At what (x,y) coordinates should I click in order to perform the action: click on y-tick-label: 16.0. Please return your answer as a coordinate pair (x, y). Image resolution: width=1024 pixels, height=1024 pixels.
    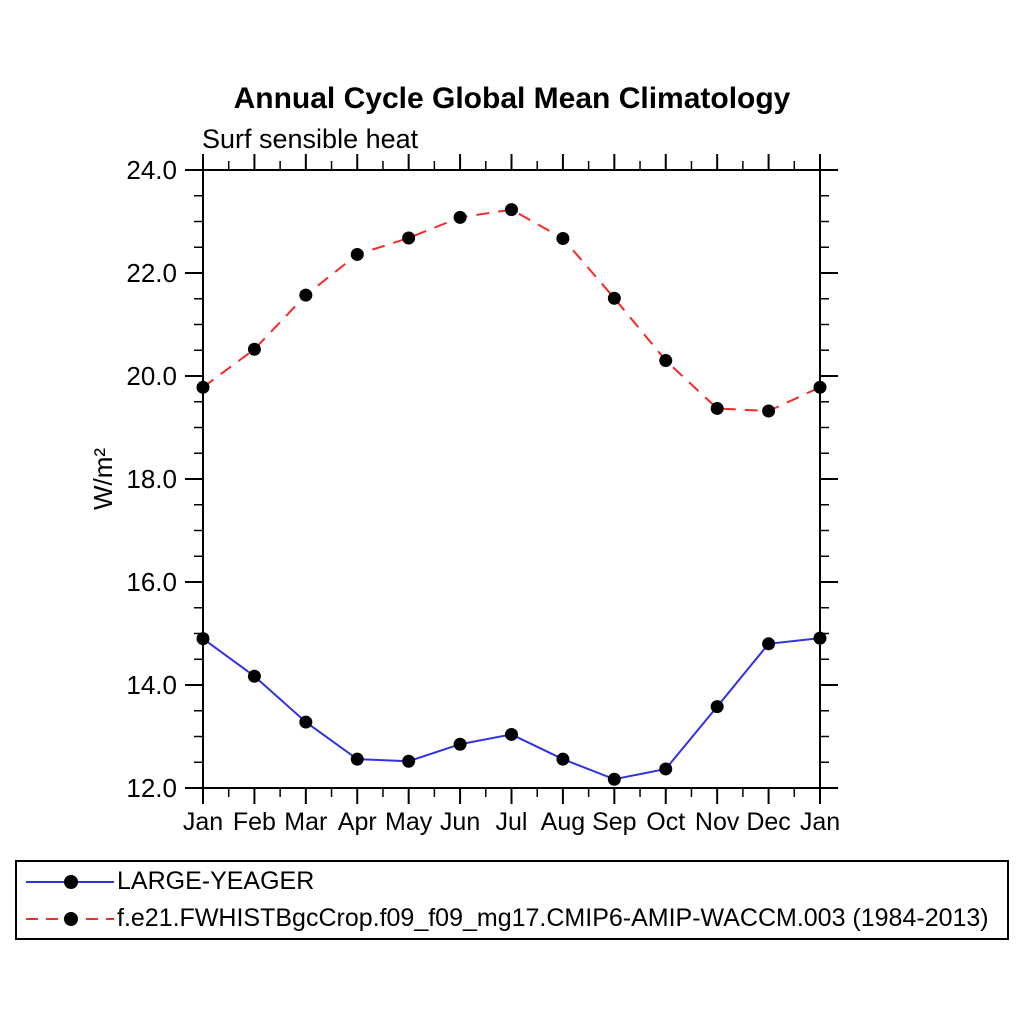
    Looking at the image, I should click on (151, 582).